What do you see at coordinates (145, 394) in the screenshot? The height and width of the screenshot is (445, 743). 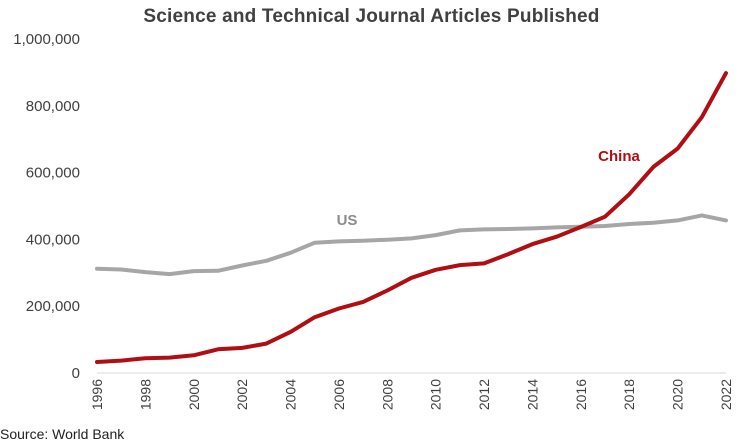 I see `x-tick-label: 1998` at bounding box center [145, 394].